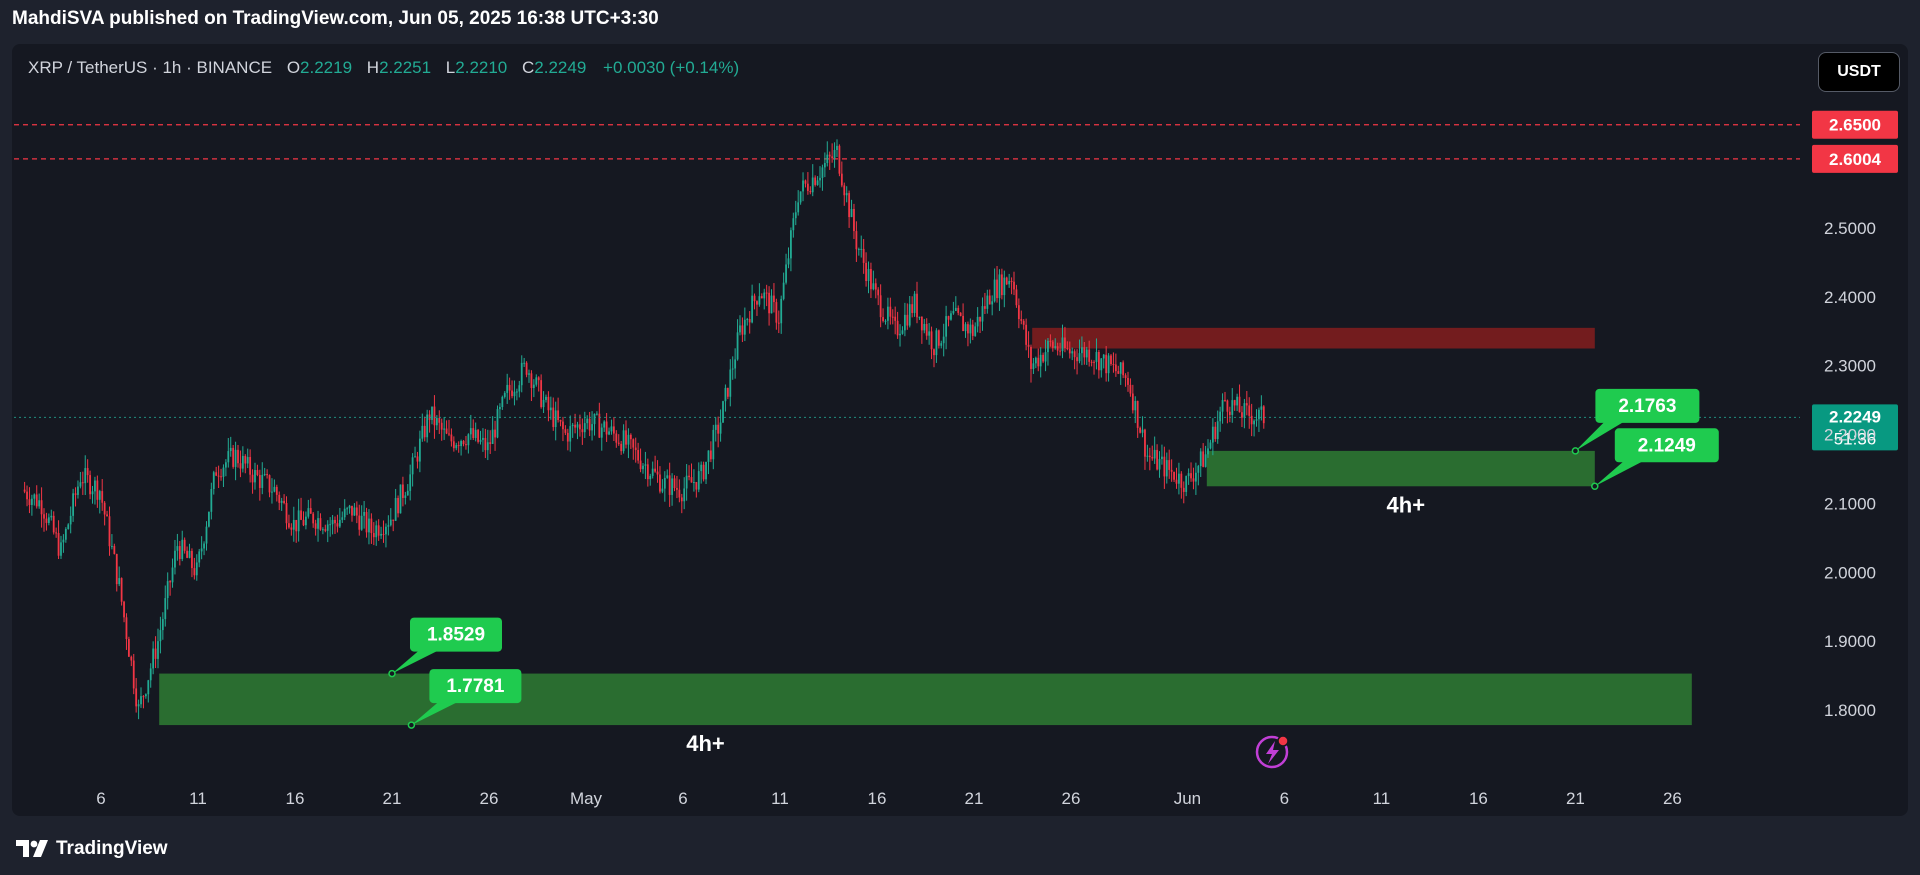 The width and height of the screenshot is (1920, 875). Describe the element at coordinates (92, 849) in the screenshot. I see `tradingview-footer: TradingView` at that location.